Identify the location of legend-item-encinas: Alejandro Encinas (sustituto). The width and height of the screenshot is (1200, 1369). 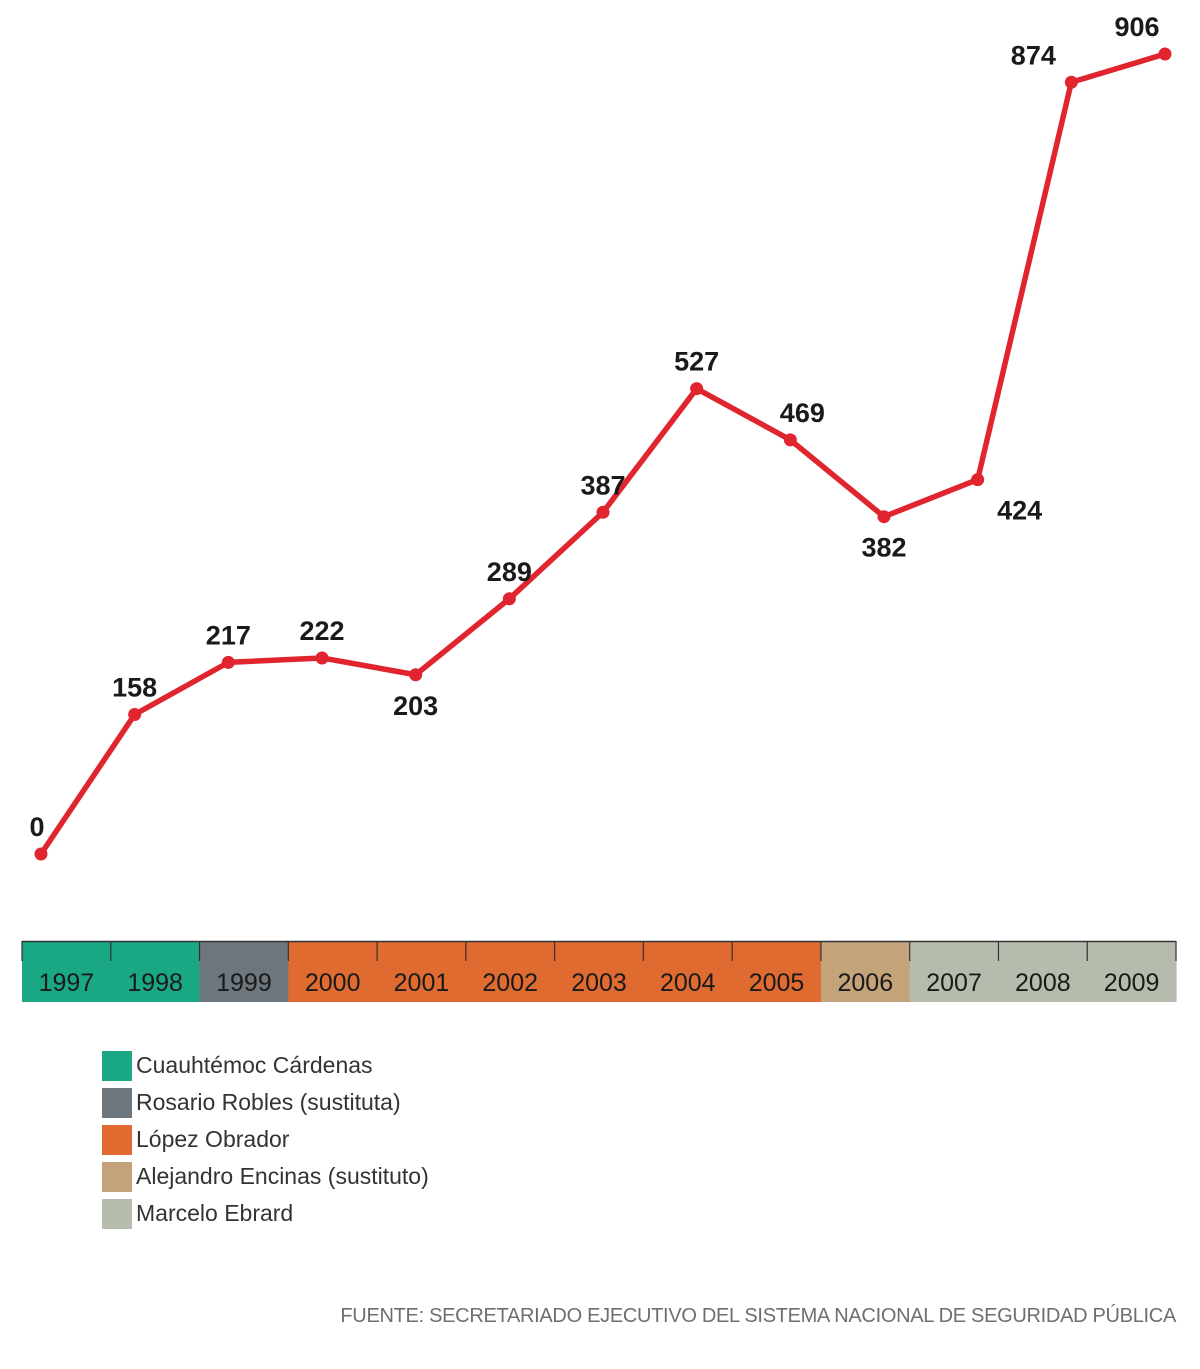
(265, 1176).